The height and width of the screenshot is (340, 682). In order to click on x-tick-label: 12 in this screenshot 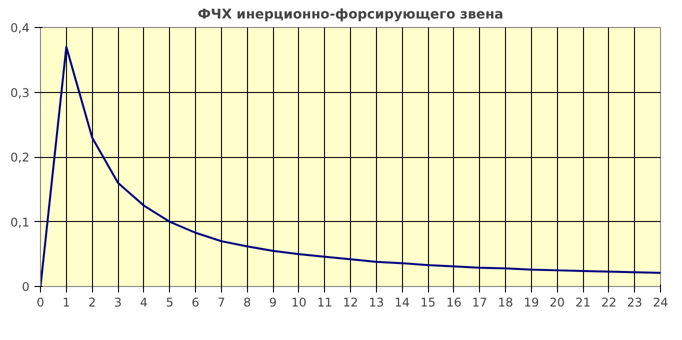, I will do `click(350, 303)`.